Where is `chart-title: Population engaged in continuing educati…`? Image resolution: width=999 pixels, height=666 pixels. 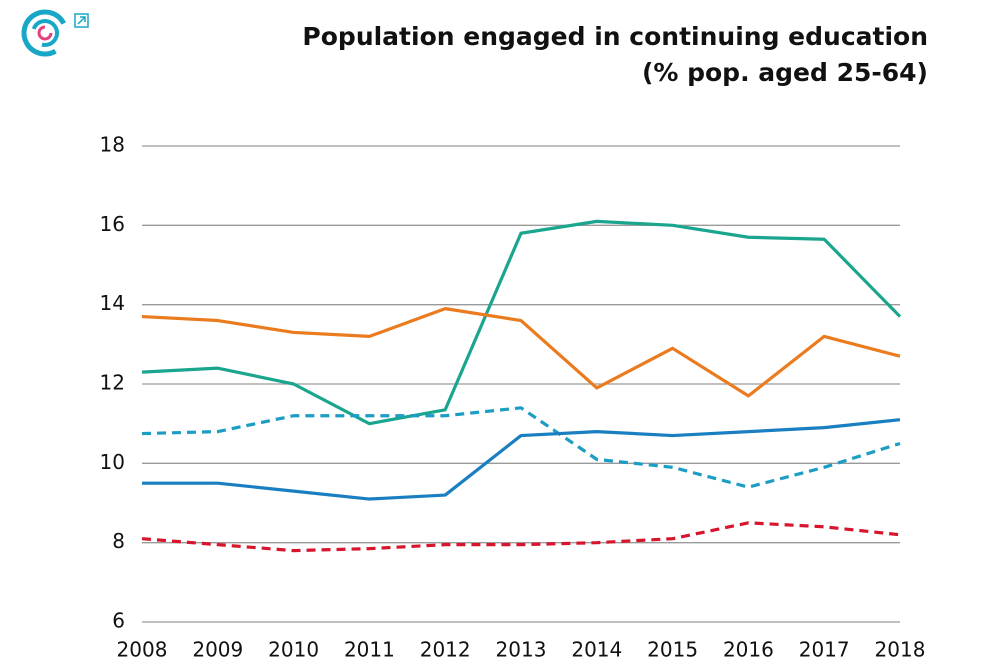
chart-title: Population engaged in continuing educati… is located at coordinates (615, 36).